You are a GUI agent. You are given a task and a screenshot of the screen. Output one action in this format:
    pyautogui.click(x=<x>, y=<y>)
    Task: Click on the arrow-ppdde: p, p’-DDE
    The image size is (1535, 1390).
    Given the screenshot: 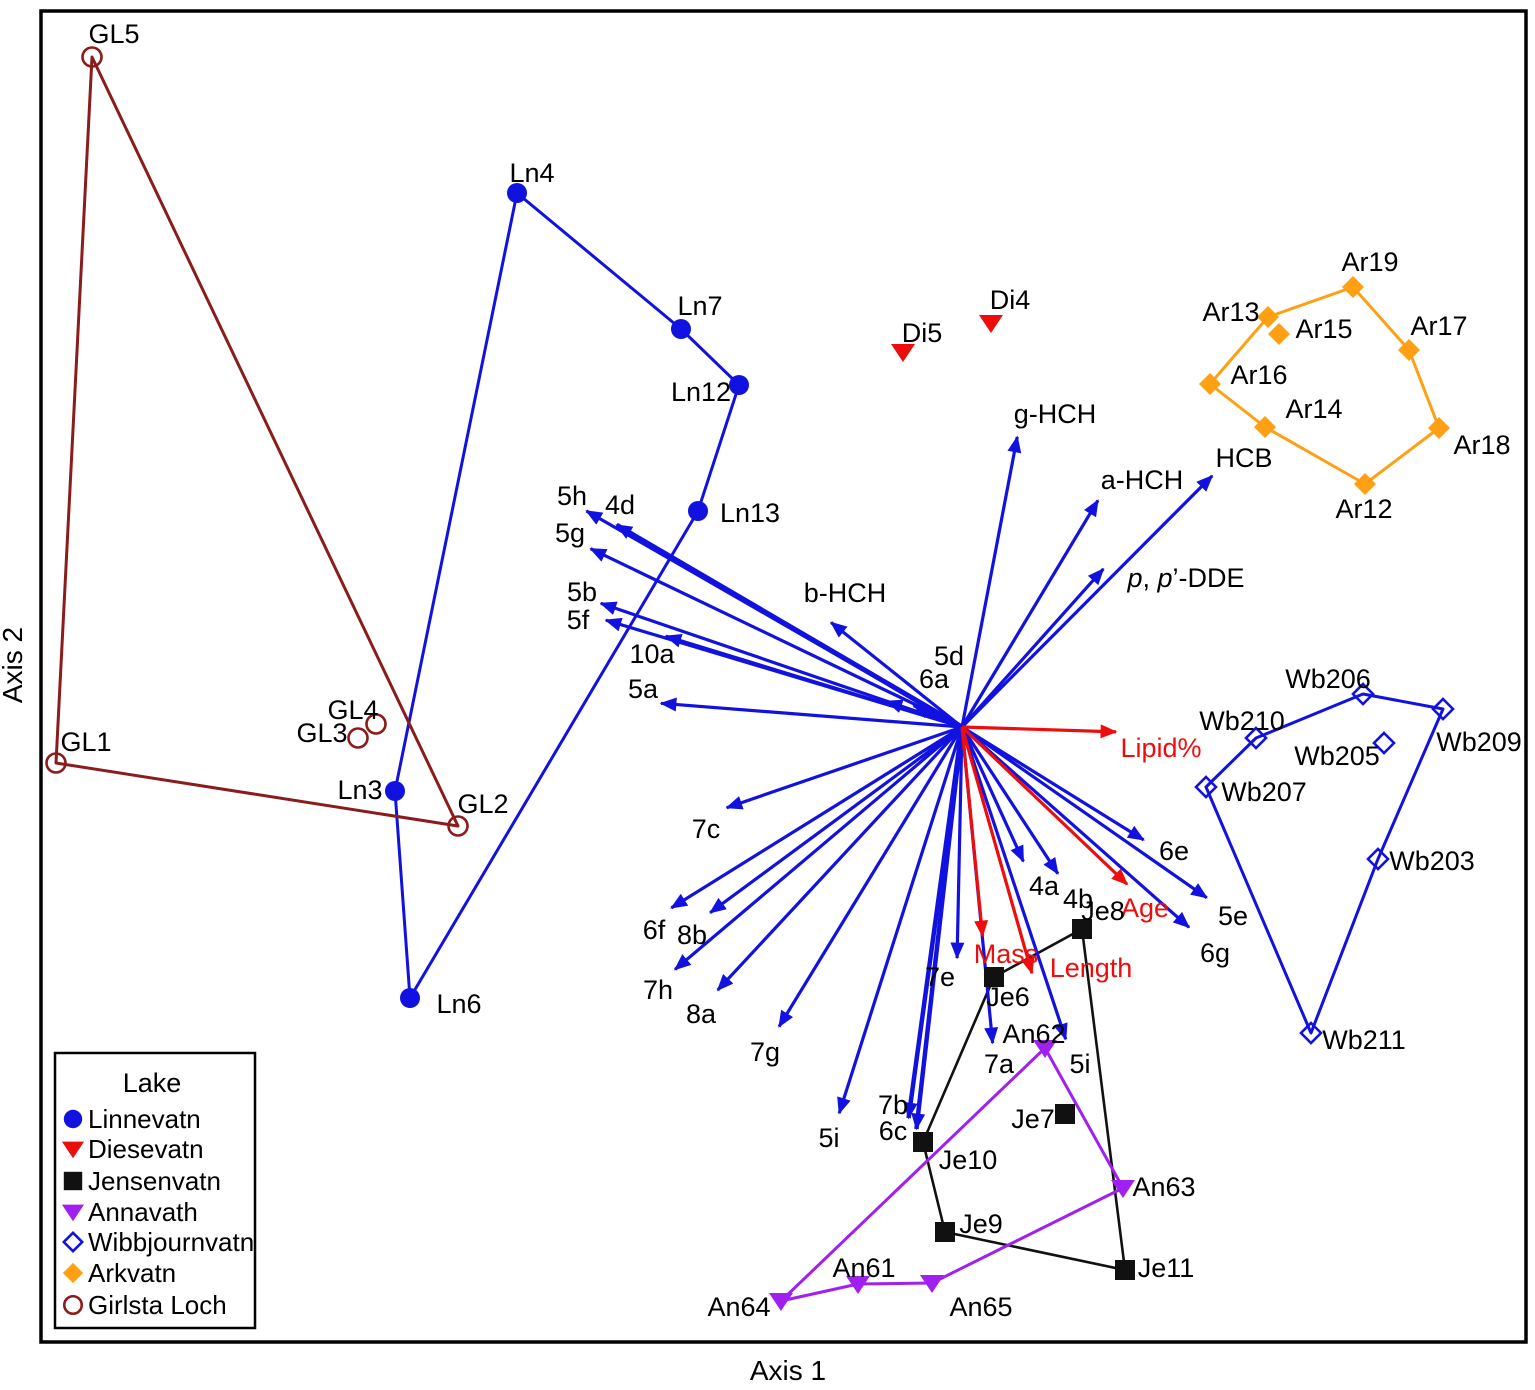 What is the action you would take?
    pyautogui.click(x=1102, y=646)
    